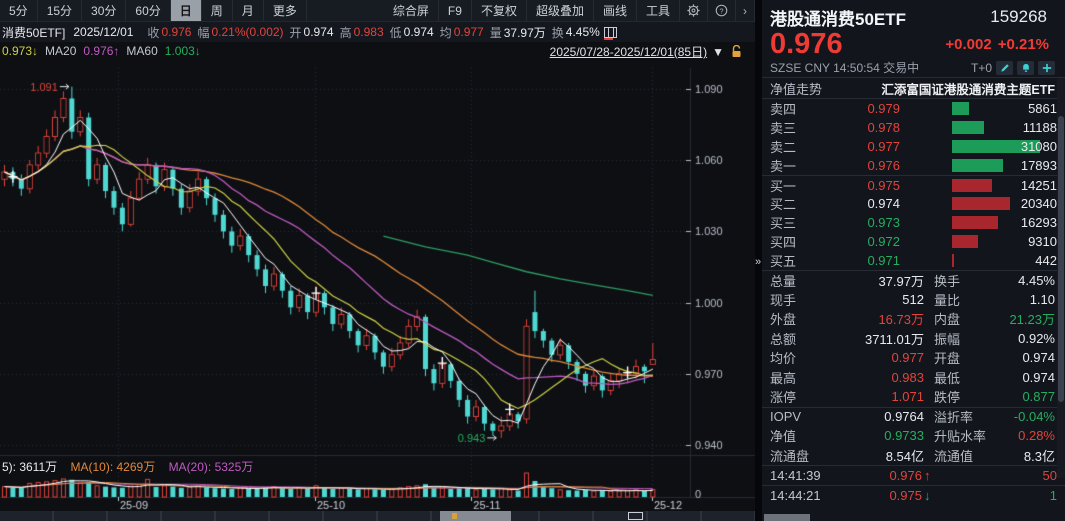 The height and width of the screenshot is (521, 1065). I want to click on stat-row: 现手 512 量比 1.10, so click(912, 299).